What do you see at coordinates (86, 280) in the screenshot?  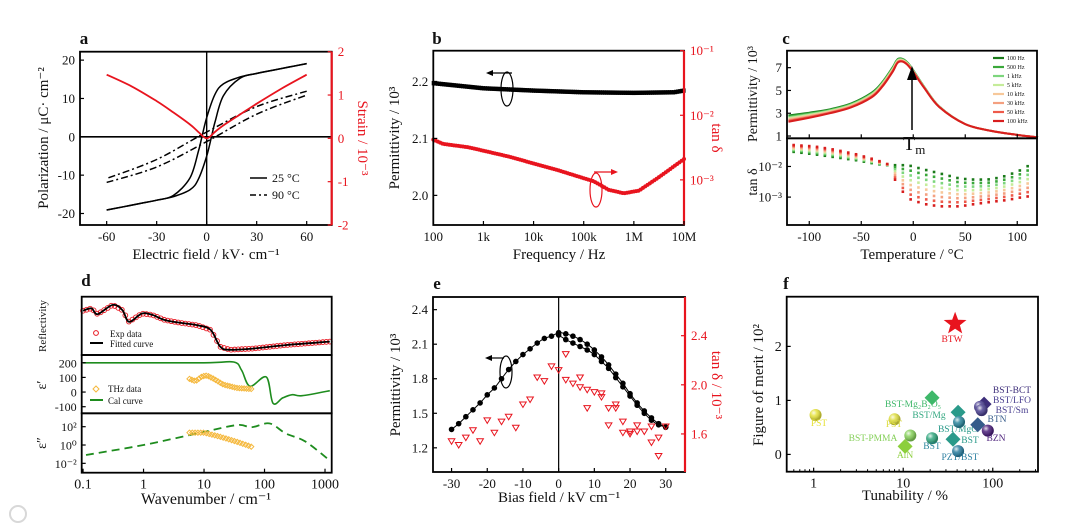 I see `panel-letter-d: d` at bounding box center [86, 280].